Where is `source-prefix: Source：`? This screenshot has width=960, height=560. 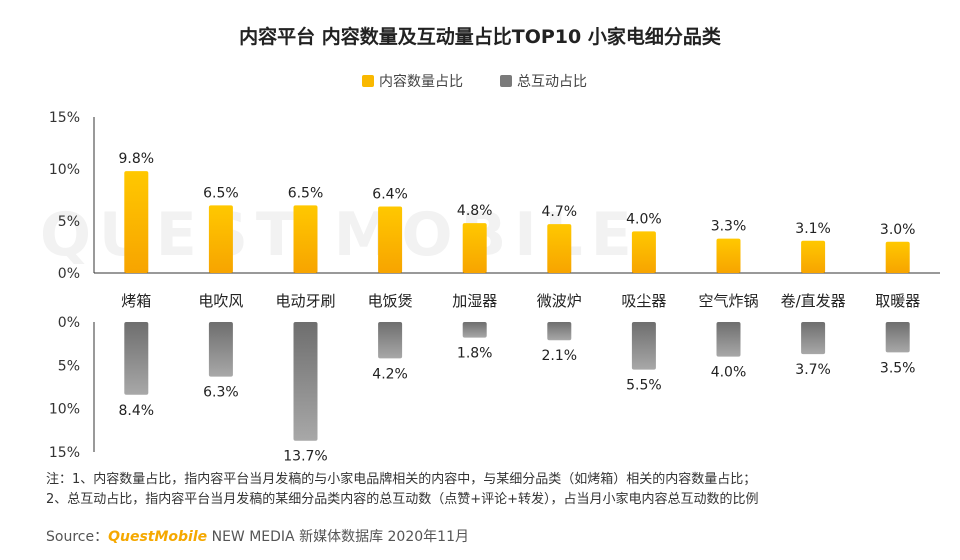
source-prefix: Source： is located at coordinates (77, 537).